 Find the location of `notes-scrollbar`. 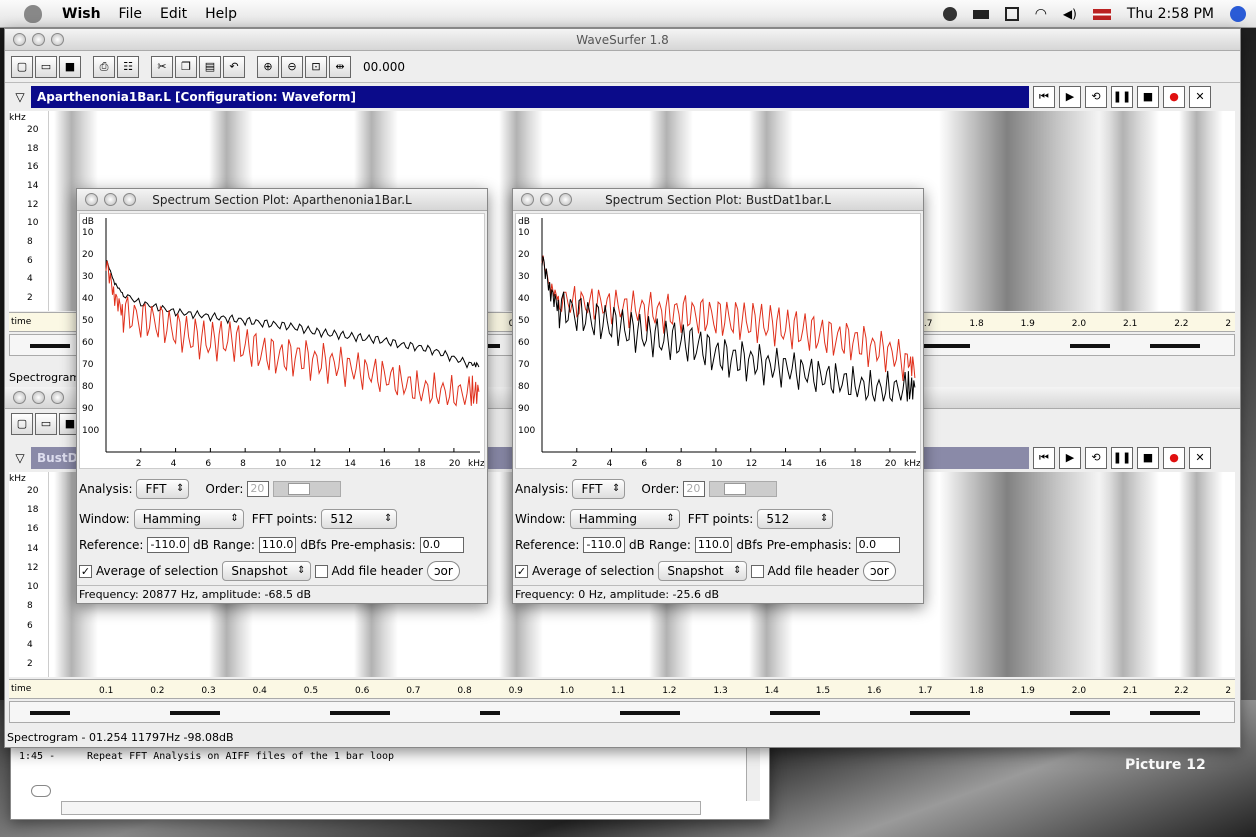

notes-scrollbar is located at coordinates (753, 771).